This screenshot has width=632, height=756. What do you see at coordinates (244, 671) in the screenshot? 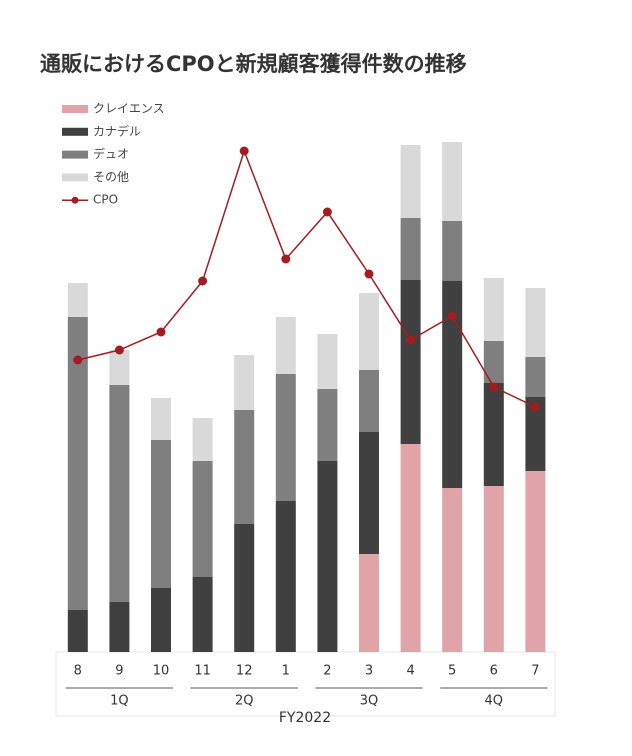
I see `x-tick-label: 12` at bounding box center [244, 671].